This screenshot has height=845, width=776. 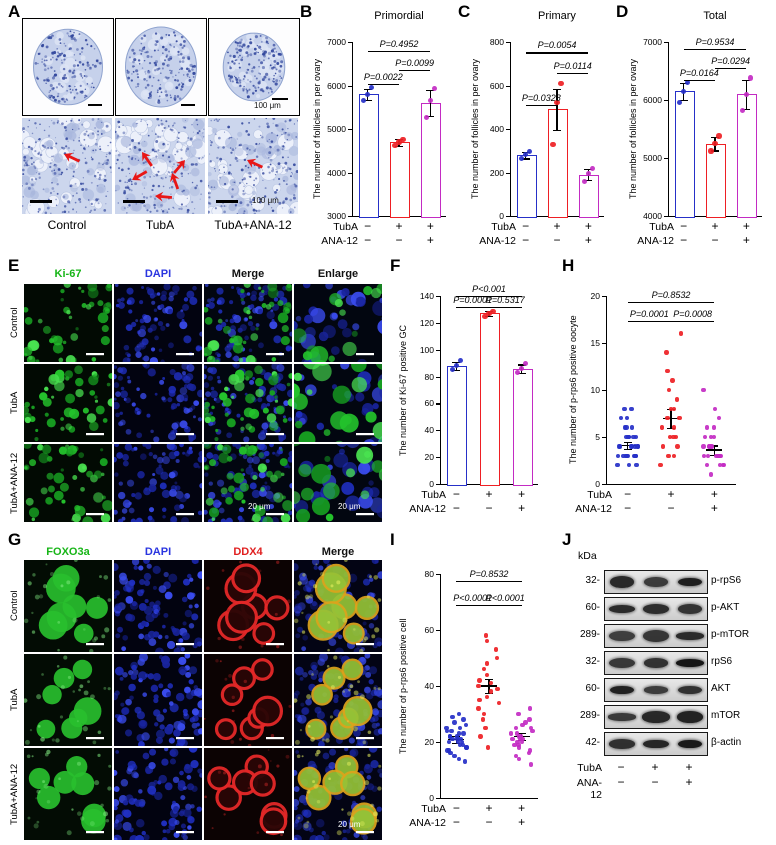 I want to click on panel-d-label: D, so click(x=622, y=11).